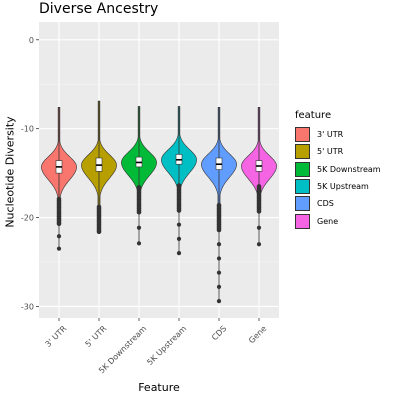 This screenshot has height=400, width=400. Describe the element at coordinates (56, 336) in the screenshot. I see `x-tick-label: 3' UTR` at that location.